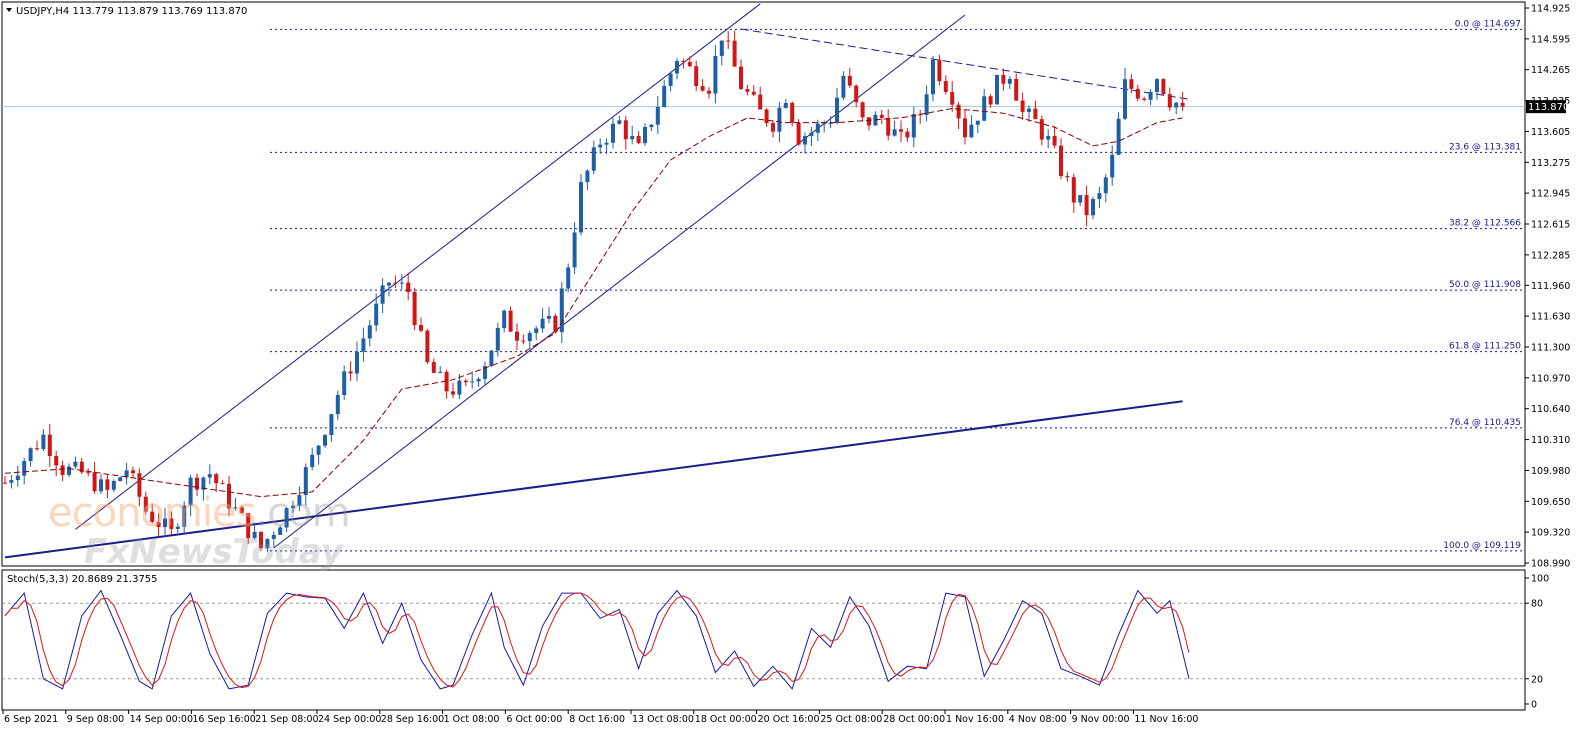  Describe the element at coordinates (9, 10) in the screenshot. I see `symbol-dropdown-icon` at that location.